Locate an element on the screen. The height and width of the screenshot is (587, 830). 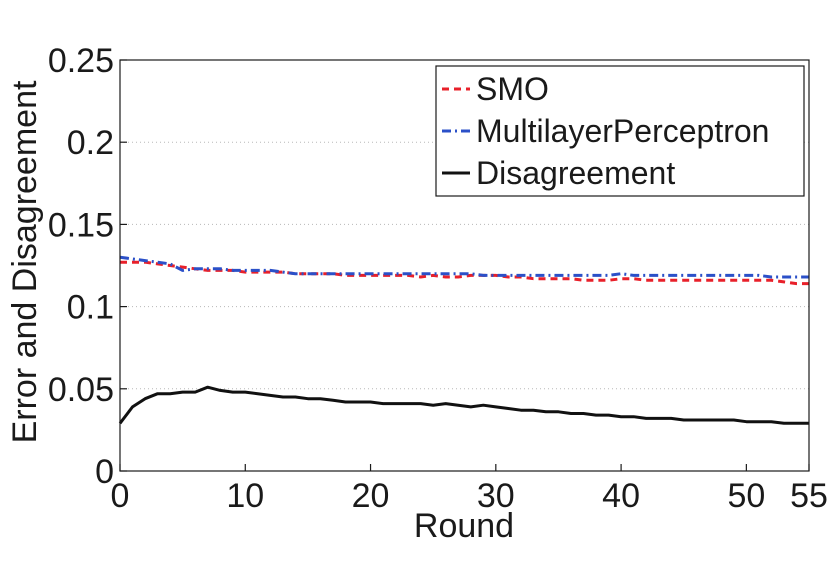
series-line-multilayerperceptron is located at coordinates (464, 267).